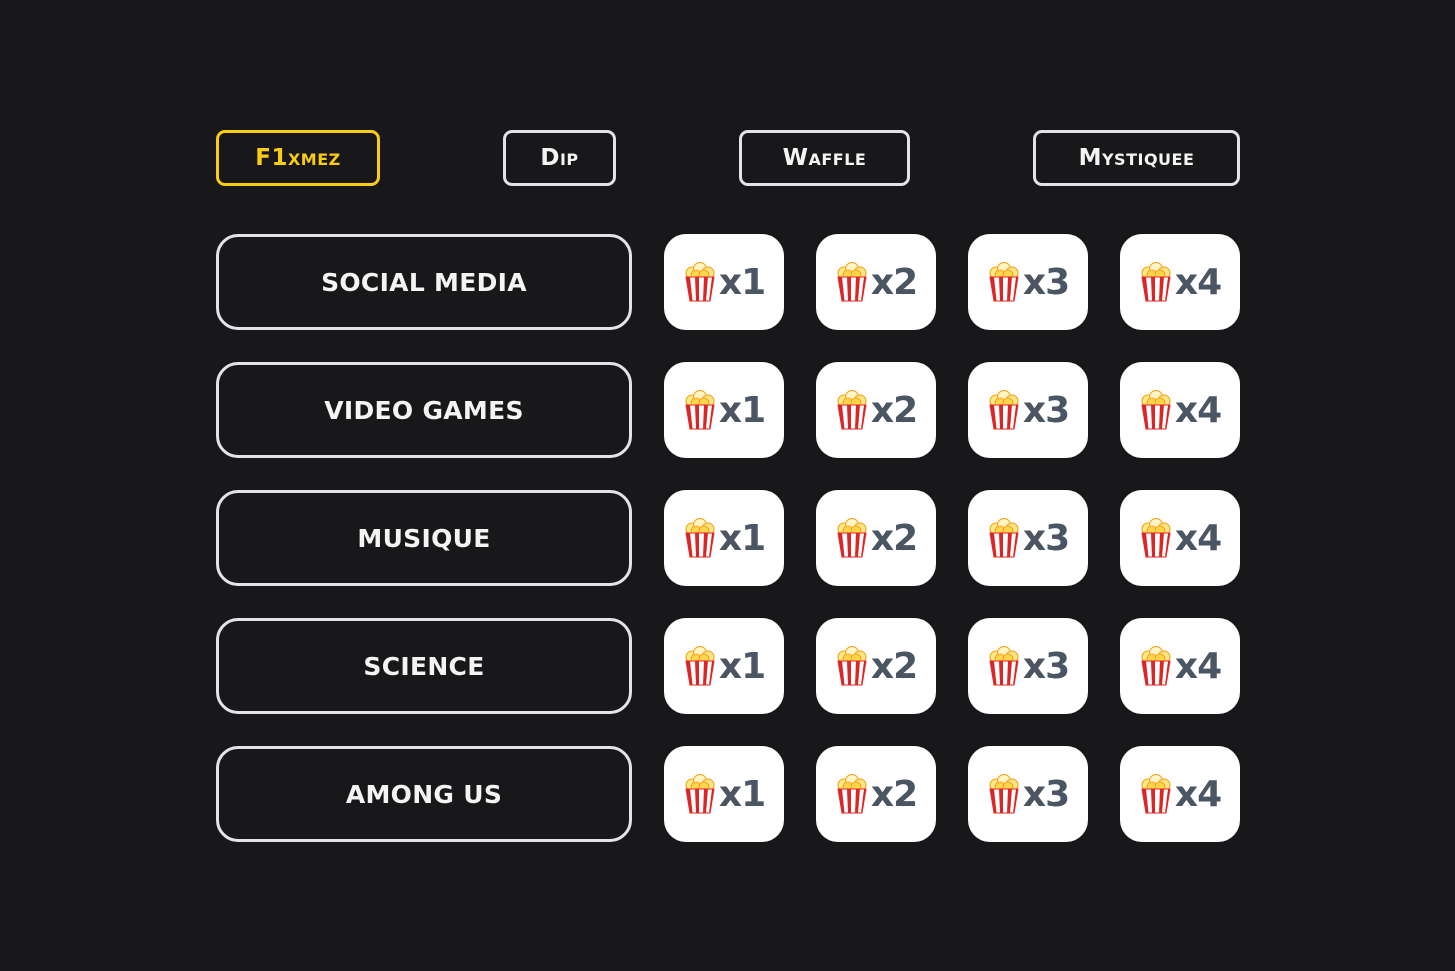  I want to click on tile-science-x2: x2, so click(876, 666).